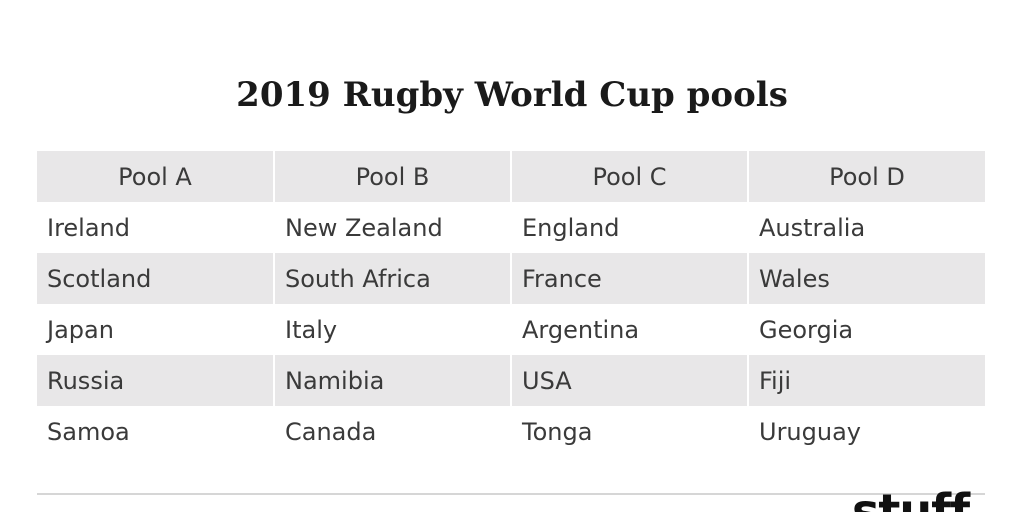 The height and width of the screenshot is (512, 1024). Describe the element at coordinates (629, 329) in the screenshot. I see `table-cell: Argentina` at that location.